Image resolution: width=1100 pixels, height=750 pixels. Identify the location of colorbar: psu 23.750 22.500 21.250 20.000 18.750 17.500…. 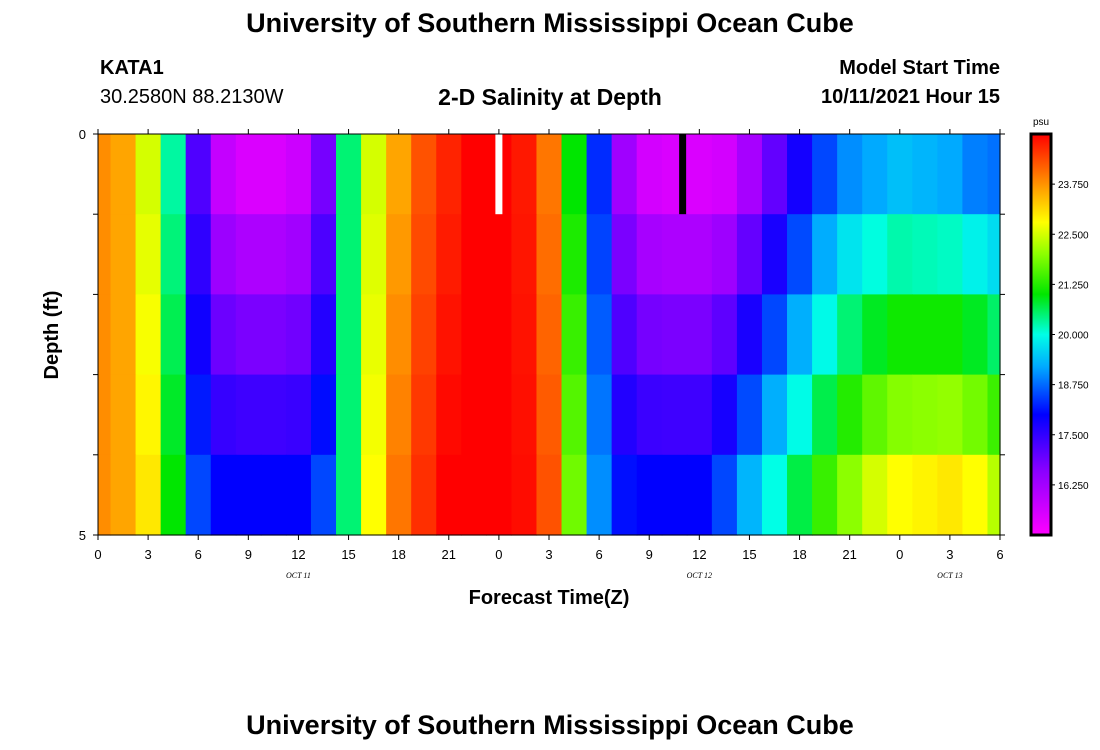
(1059, 327).